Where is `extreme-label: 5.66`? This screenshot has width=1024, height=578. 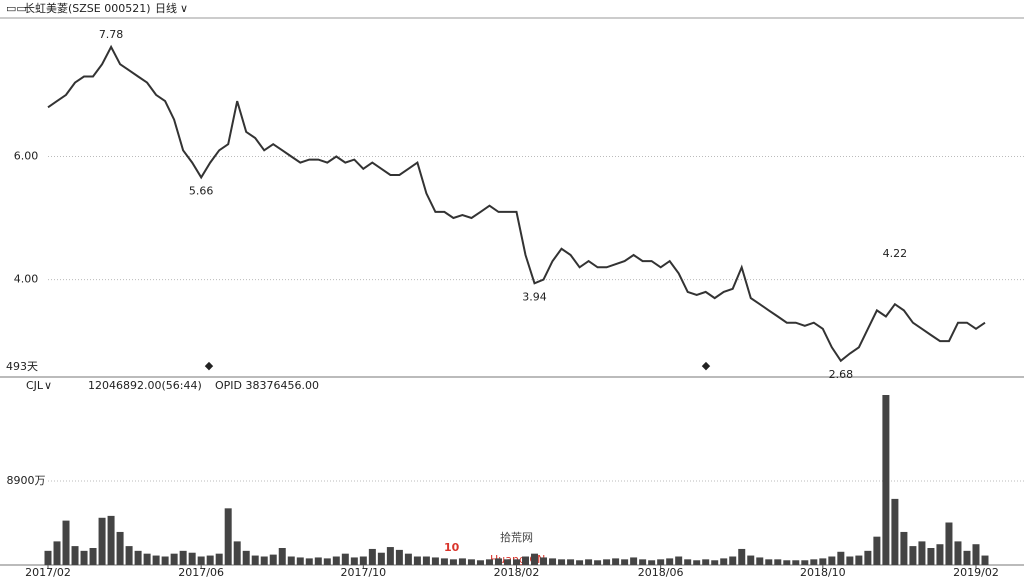 extreme-label: 5.66 is located at coordinates (201, 190).